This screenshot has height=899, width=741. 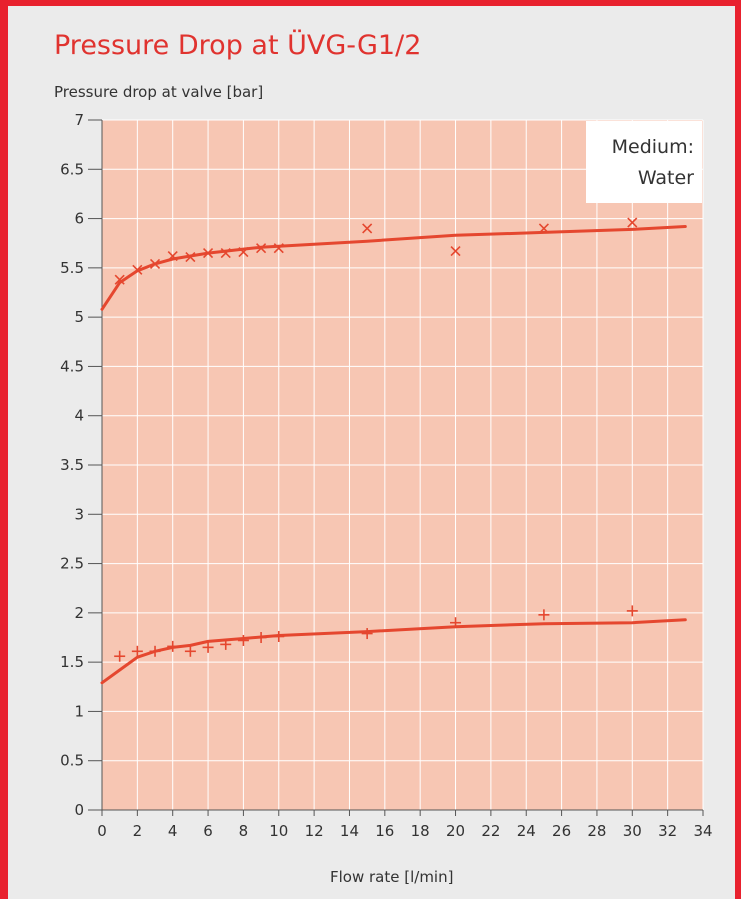 I want to click on y-tick-label: 6.5, so click(x=72, y=169).